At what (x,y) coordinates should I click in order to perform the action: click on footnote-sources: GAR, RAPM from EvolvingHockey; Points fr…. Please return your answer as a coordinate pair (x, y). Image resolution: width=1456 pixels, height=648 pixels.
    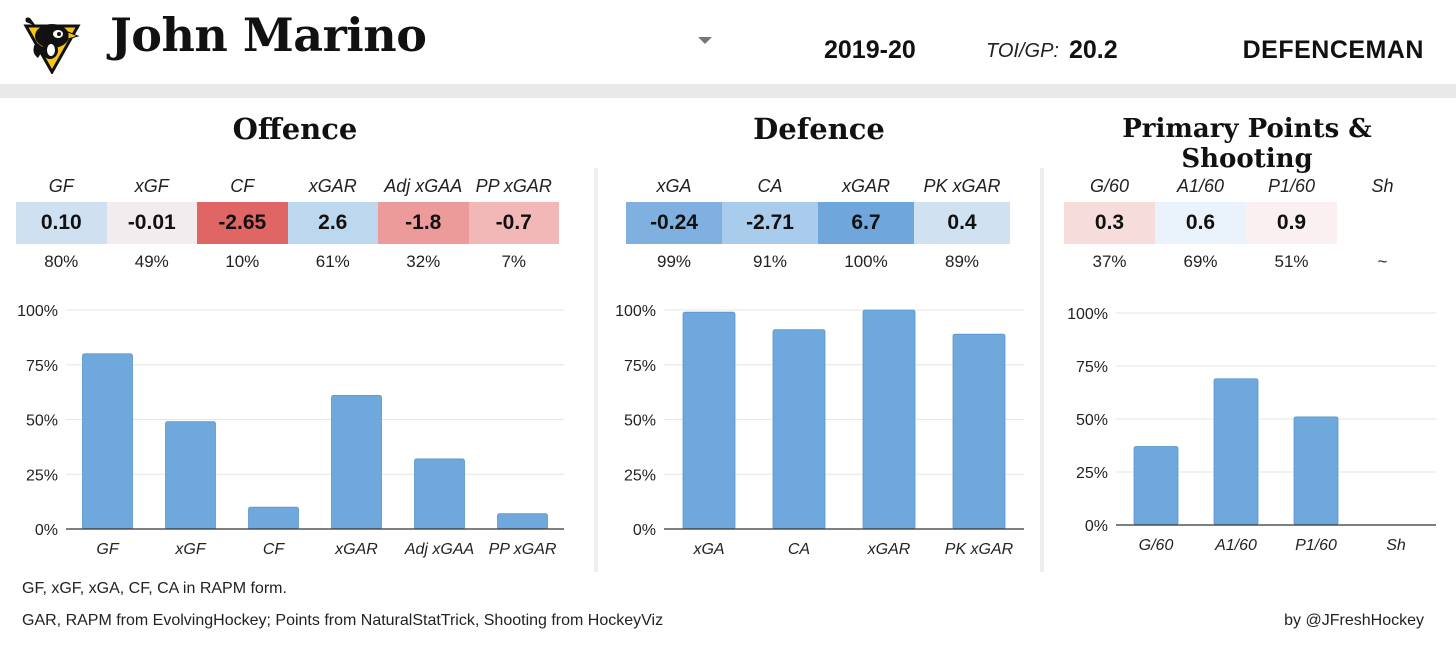
    Looking at the image, I should click on (343, 620).